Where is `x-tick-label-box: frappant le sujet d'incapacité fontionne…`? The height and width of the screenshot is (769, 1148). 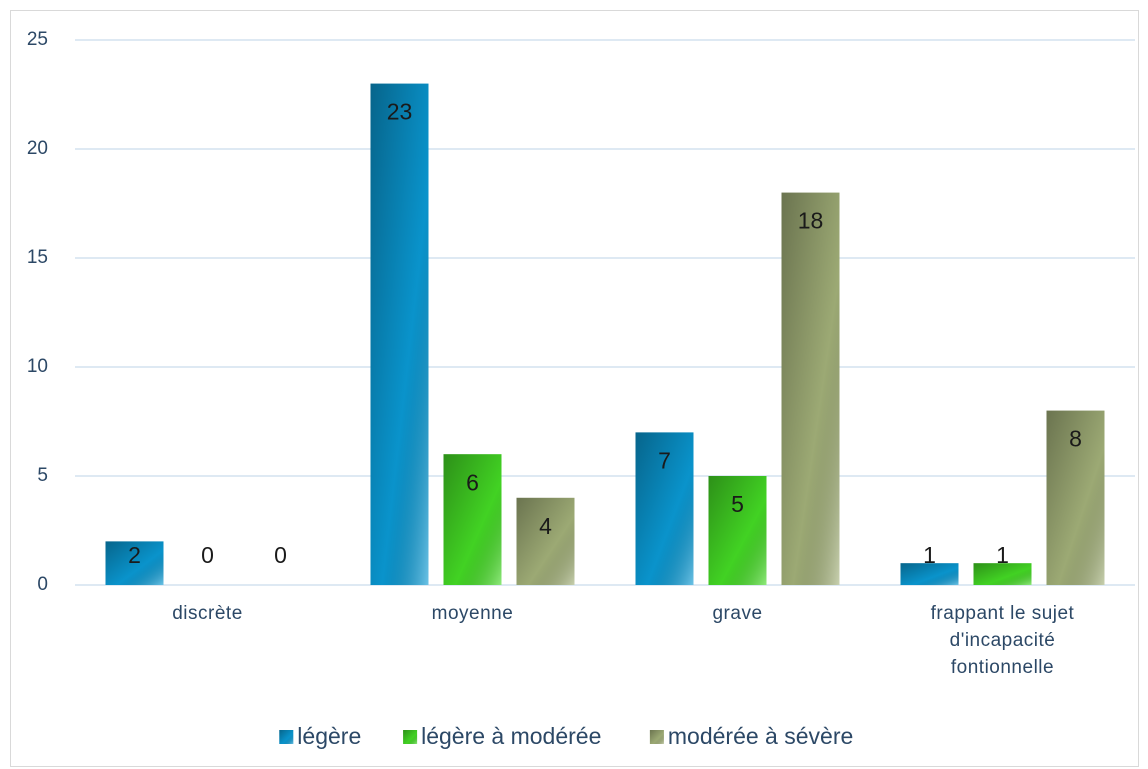 x-tick-label-box: frappant le sujet d'incapacité fontionne… is located at coordinates (1002, 640).